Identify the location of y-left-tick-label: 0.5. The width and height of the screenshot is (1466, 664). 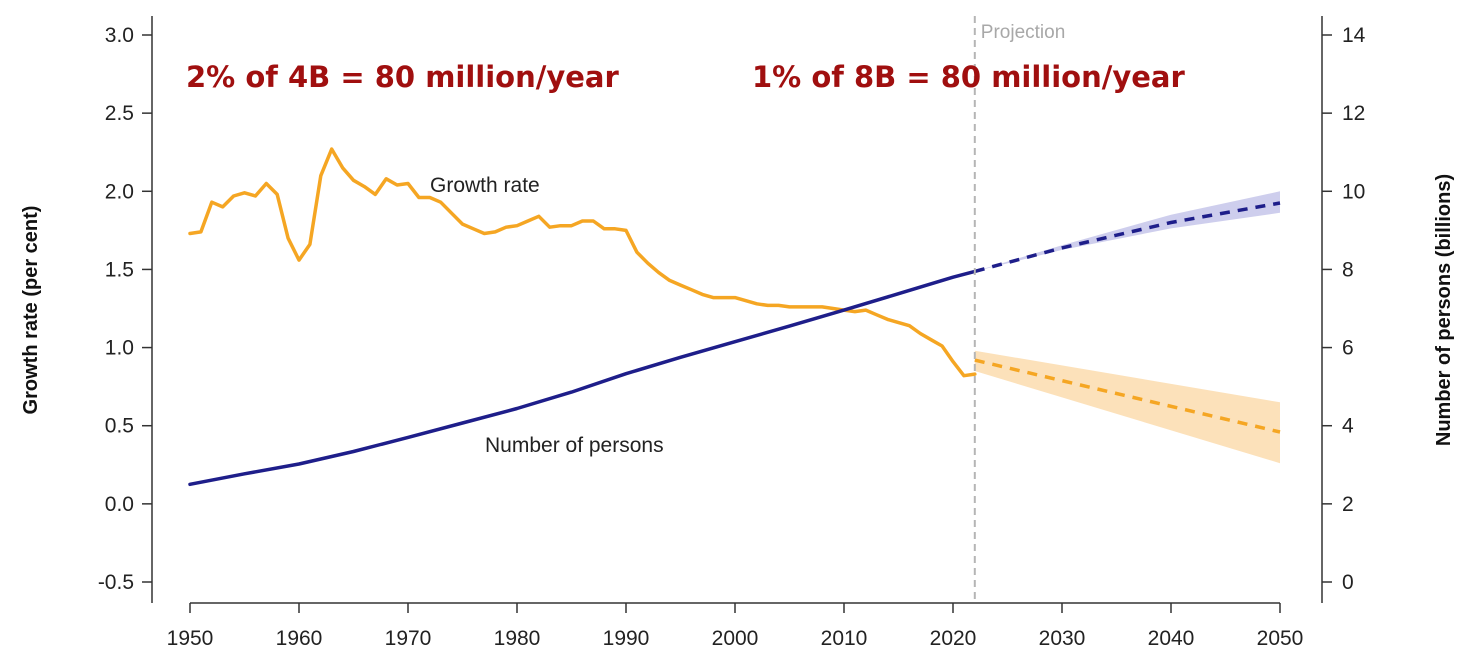
(119, 426).